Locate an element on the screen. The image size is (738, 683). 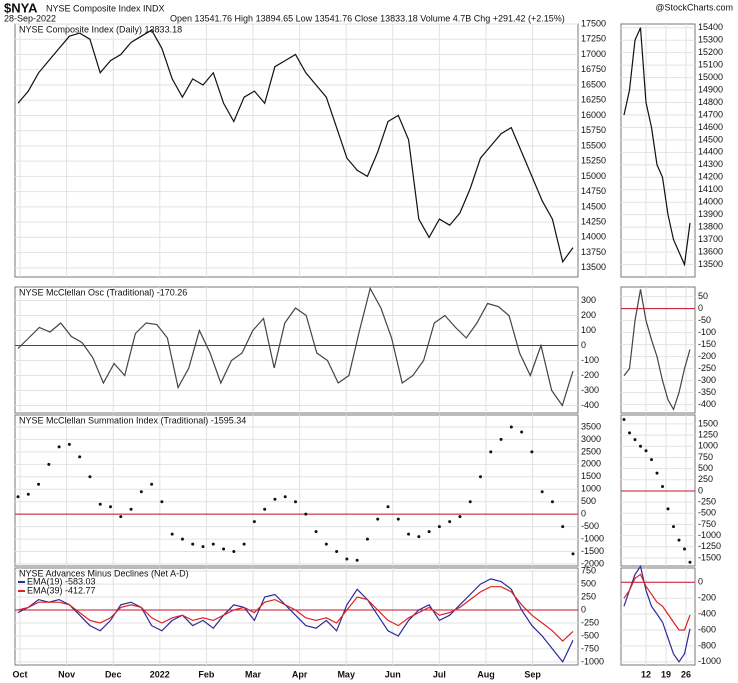
y-tick-label: -800 is located at coordinates (707, 645).